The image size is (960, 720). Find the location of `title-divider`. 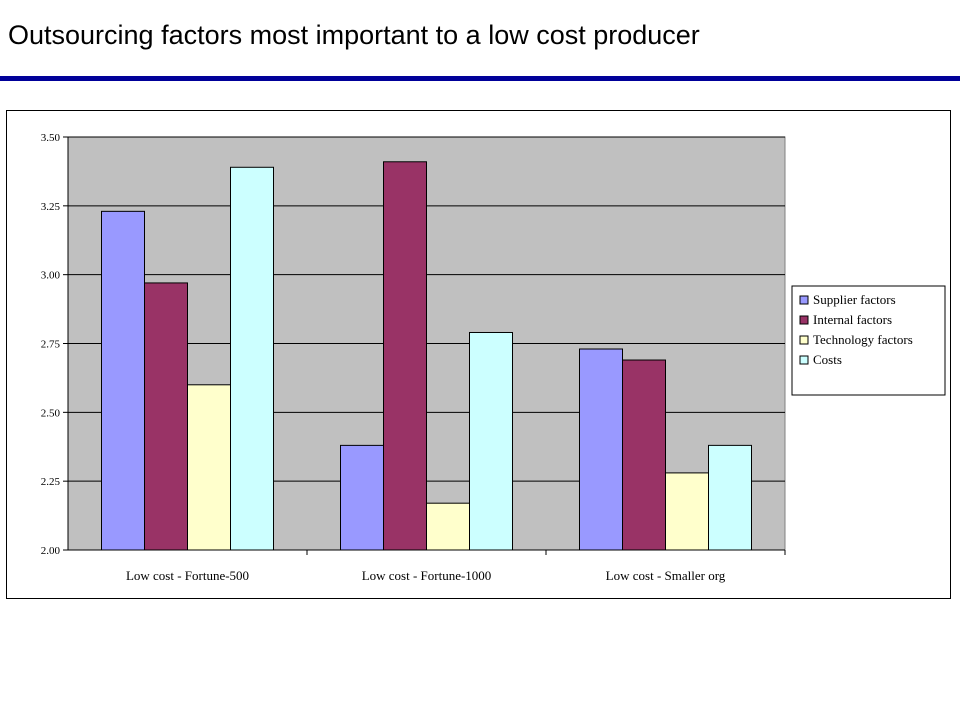

title-divider is located at coordinates (480, 78).